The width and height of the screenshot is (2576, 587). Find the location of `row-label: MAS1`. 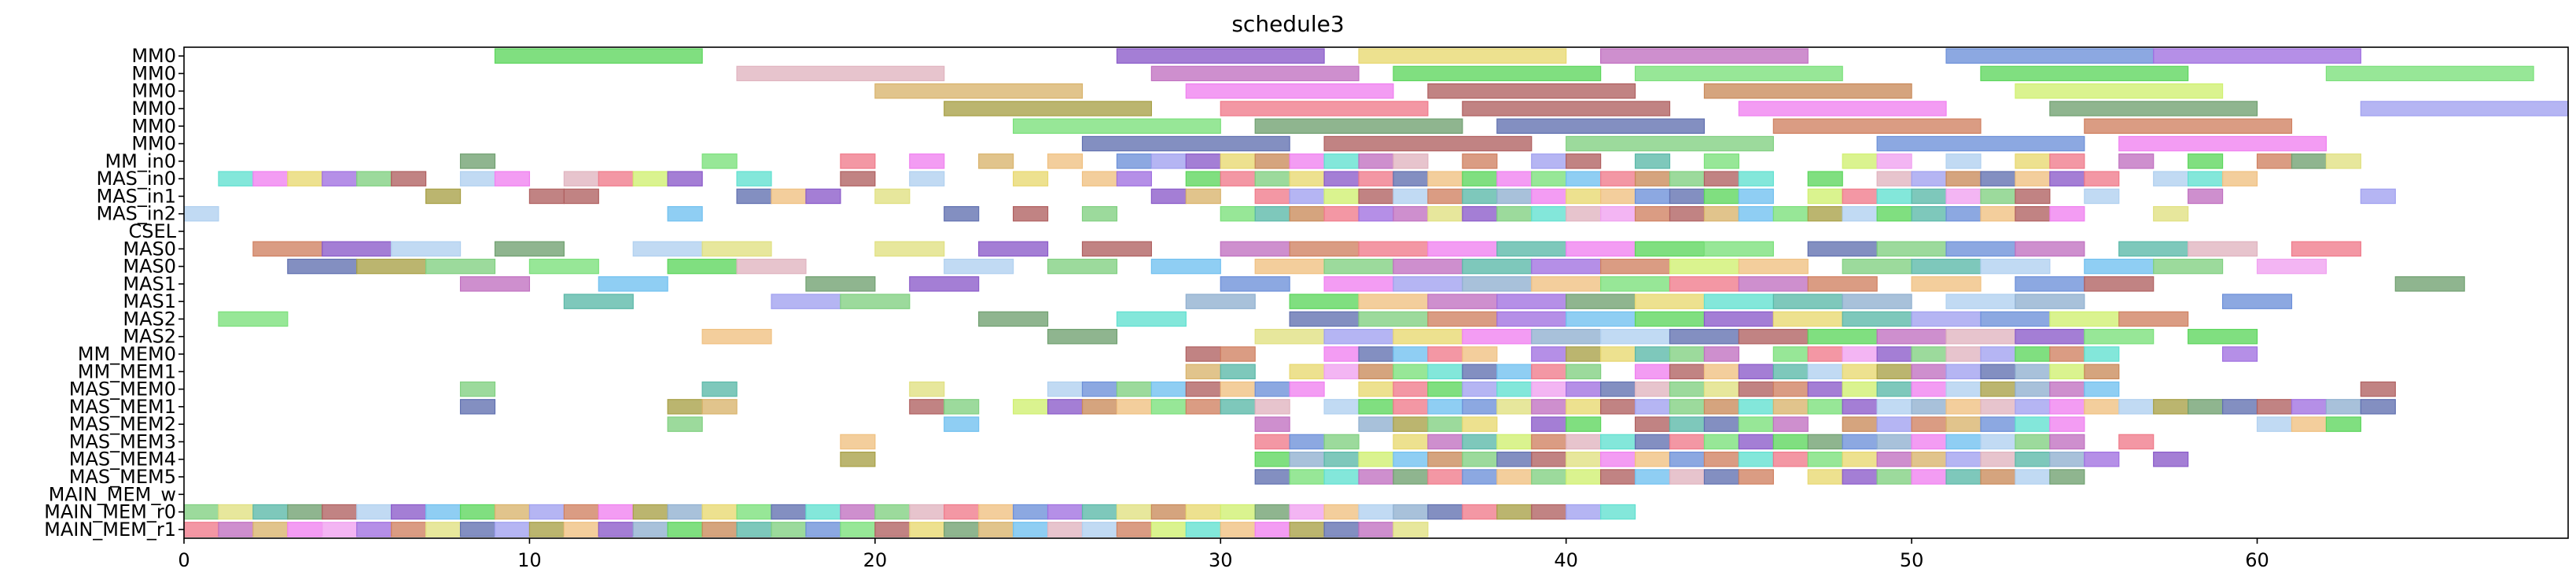

row-label: MAS1 is located at coordinates (150, 301).